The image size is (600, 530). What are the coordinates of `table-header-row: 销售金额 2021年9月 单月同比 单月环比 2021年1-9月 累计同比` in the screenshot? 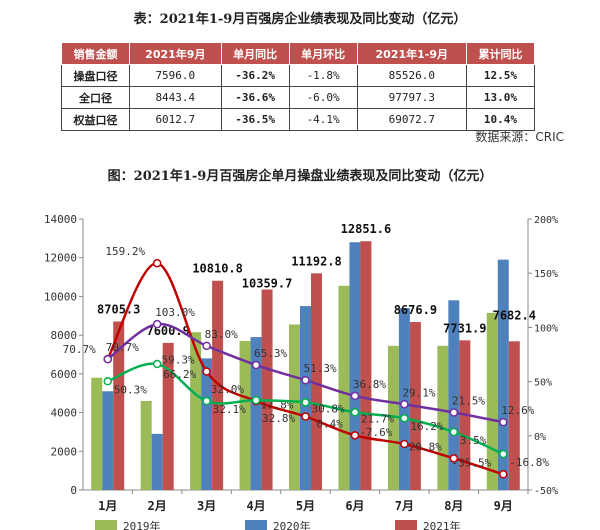 It's located at (298, 53).